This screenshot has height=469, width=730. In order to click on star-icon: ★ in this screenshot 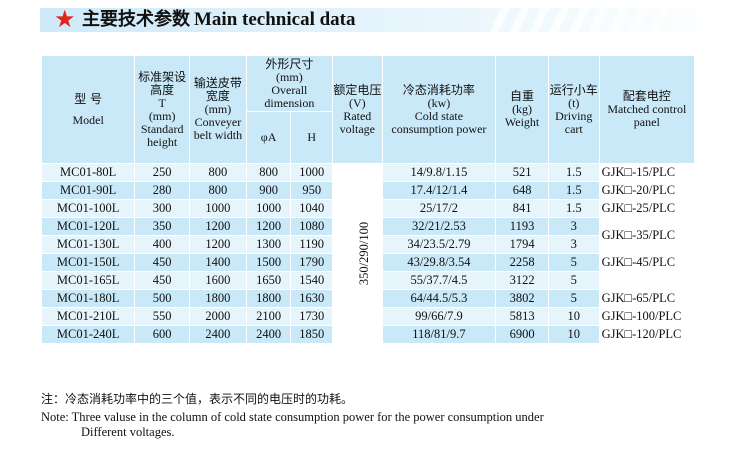, I will do `click(65, 20)`.